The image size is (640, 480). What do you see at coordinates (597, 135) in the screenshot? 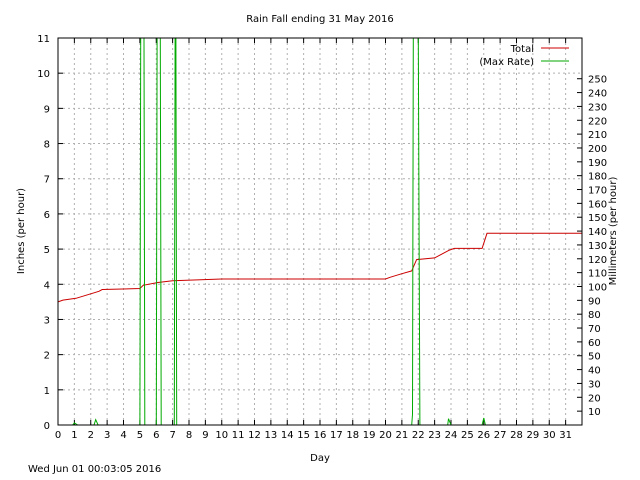
I see `y2-tick-label: 210` at bounding box center [597, 135].